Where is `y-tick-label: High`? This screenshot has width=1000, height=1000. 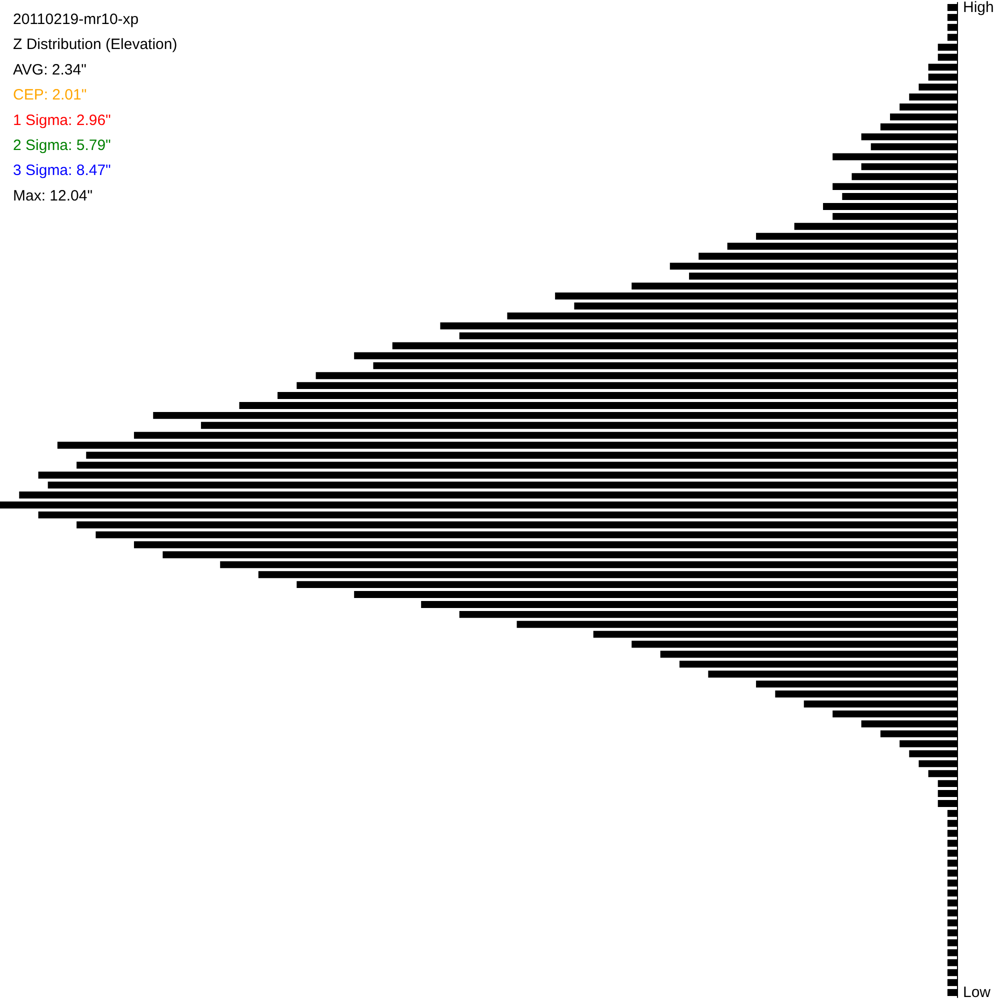 y-tick-label: High is located at coordinates (978, 8).